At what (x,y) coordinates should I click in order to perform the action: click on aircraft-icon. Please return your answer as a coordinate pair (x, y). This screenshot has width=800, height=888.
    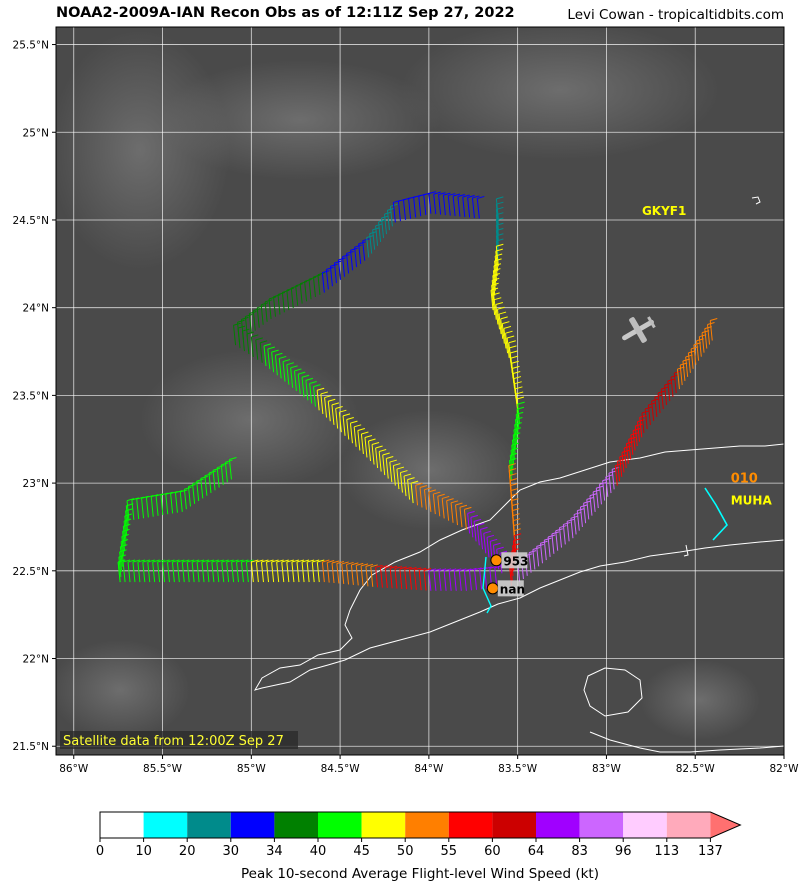
    Looking at the image, I should click on (639, 329).